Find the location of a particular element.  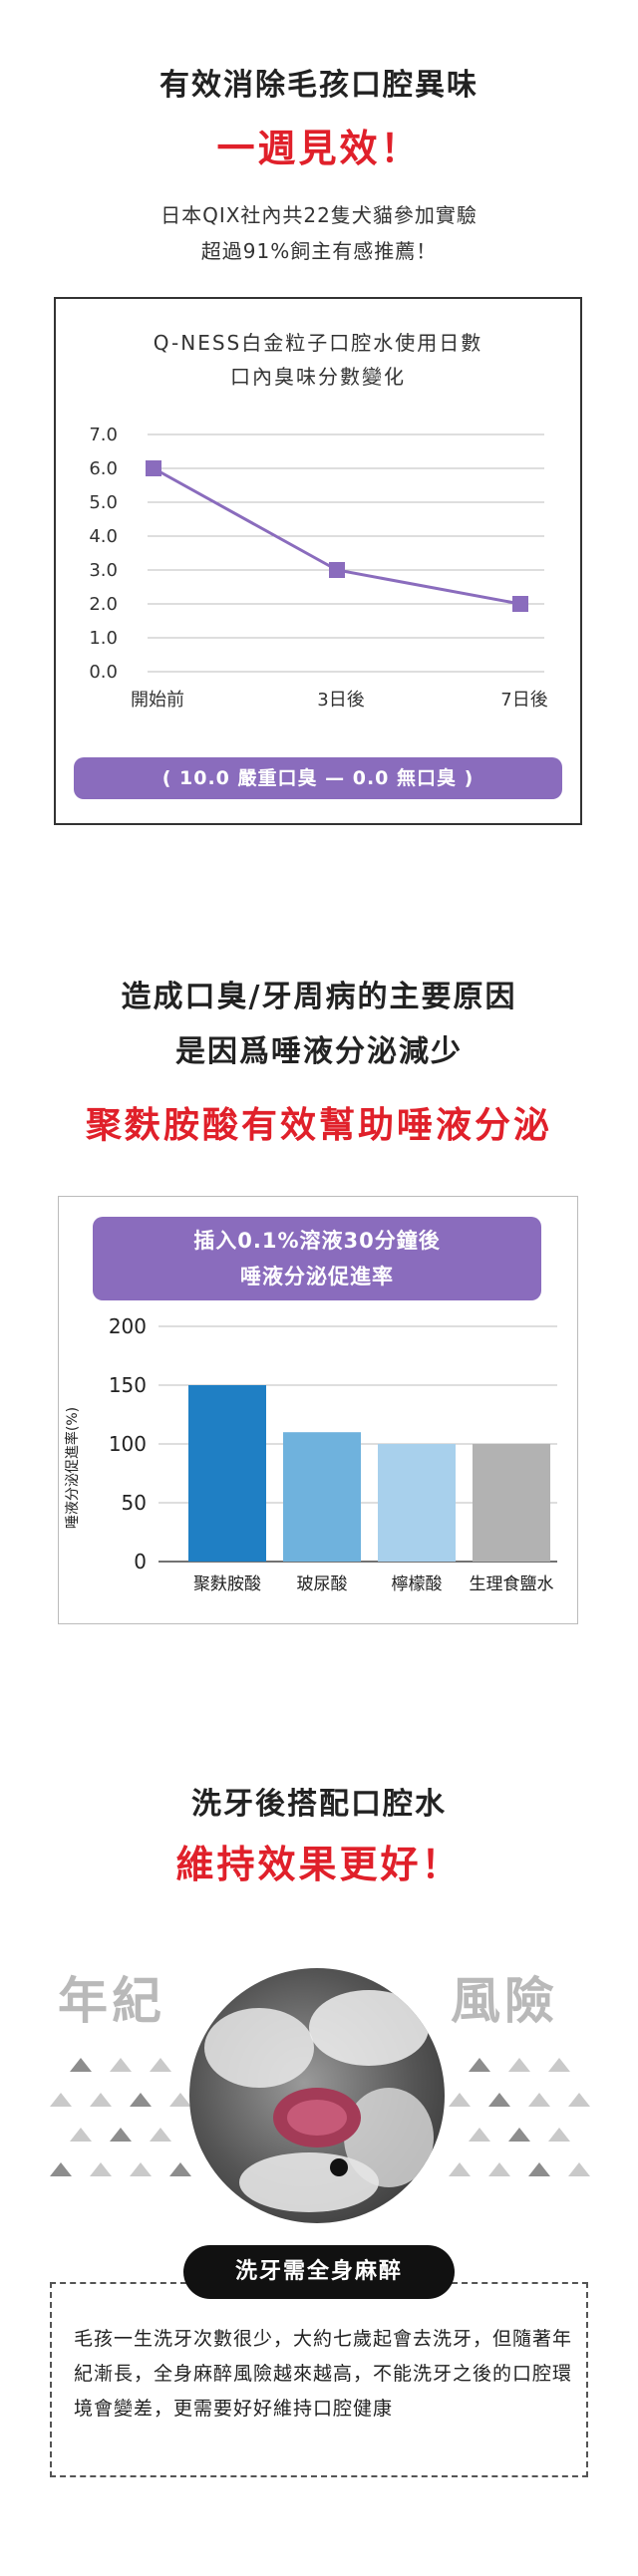

risk-word: 風險 is located at coordinates (504, 2001).